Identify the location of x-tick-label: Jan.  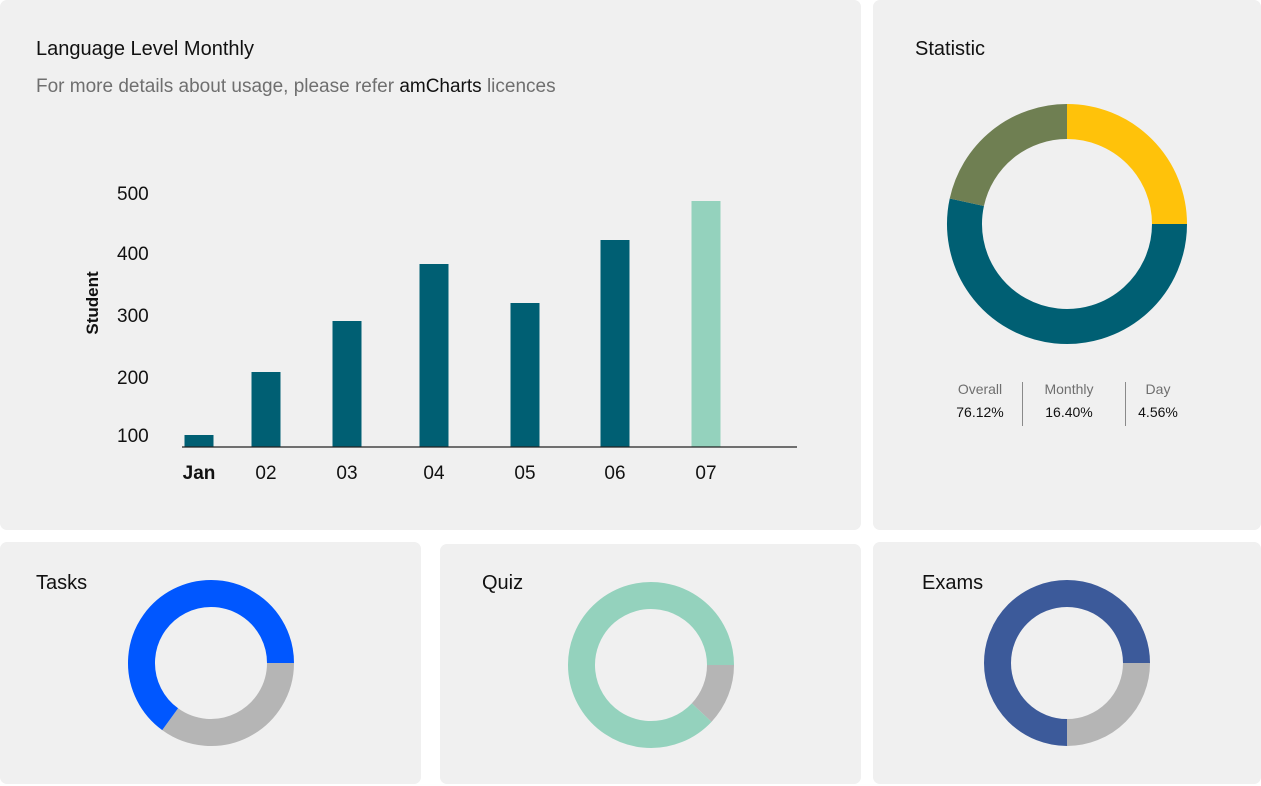
(199, 473).